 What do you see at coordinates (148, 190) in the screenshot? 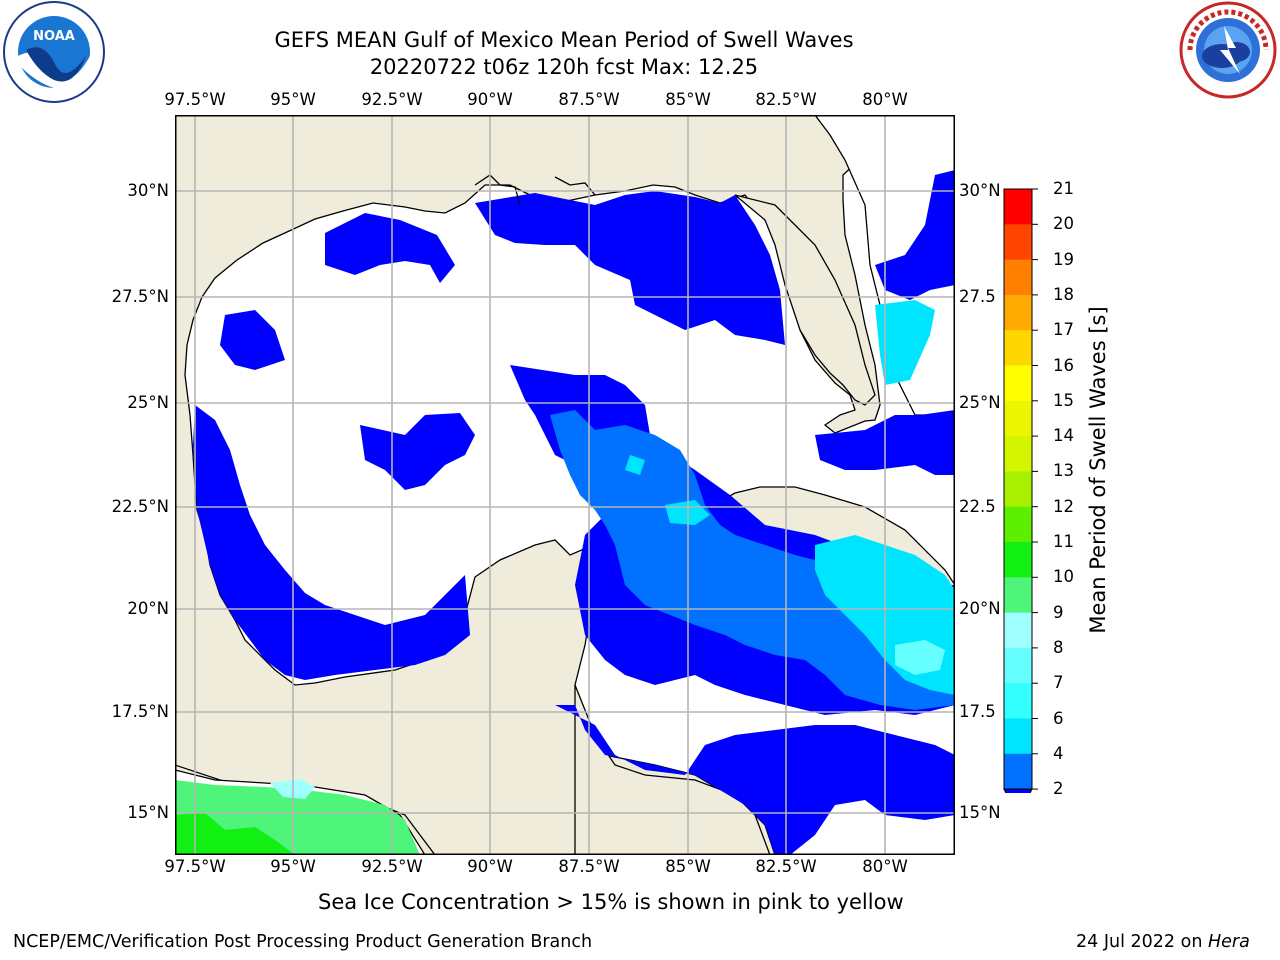
I see `lat-label-left: 30°N` at bounding box center [148, 190].